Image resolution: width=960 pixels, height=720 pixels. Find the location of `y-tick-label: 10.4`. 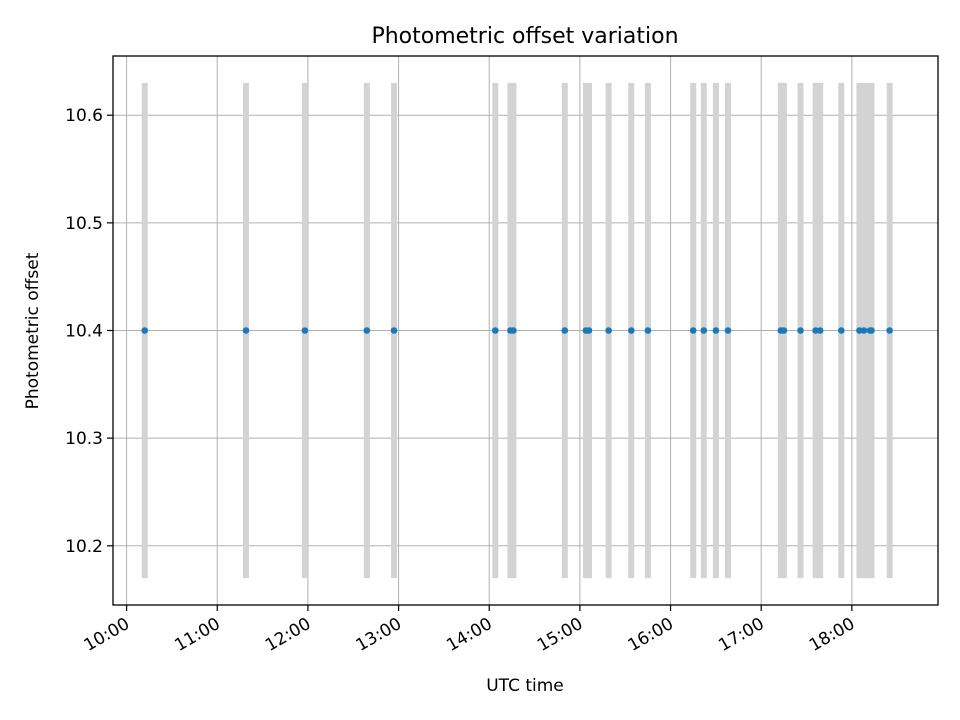

y-tick-label: 10.4 is located at coordinates (84, 332).